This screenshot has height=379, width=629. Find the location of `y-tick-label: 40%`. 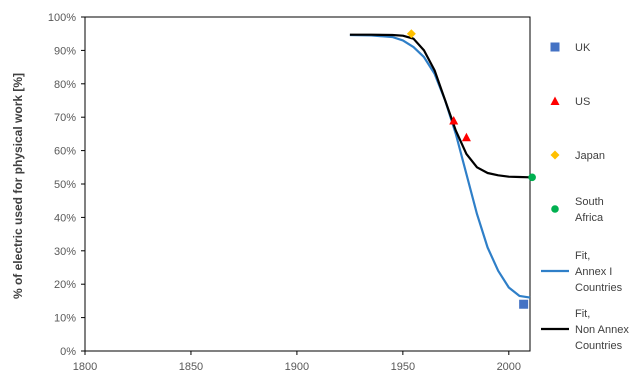

y-tick-label: 40% is located at coordinates (65, 218).